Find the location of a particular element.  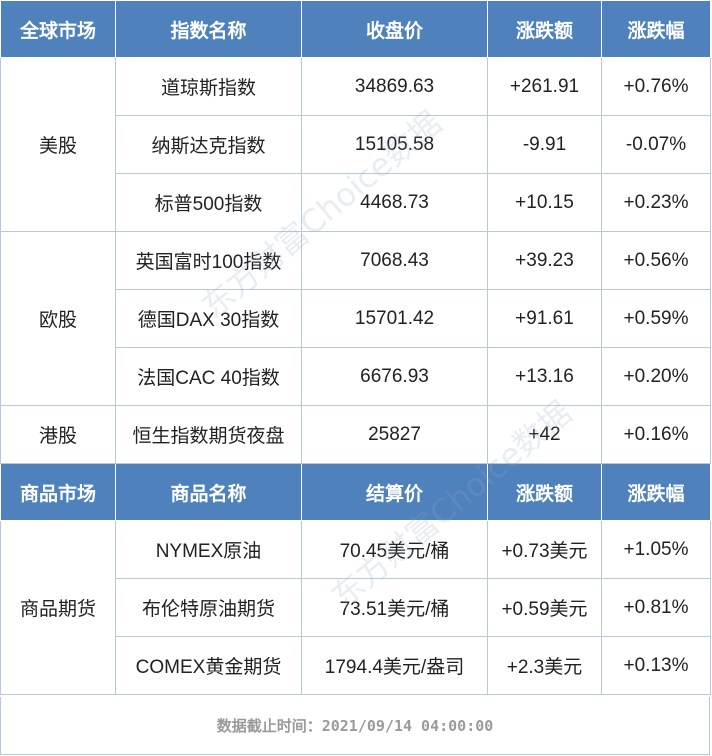

table-cell: 15701.42 is located at coordinates (394, 318).